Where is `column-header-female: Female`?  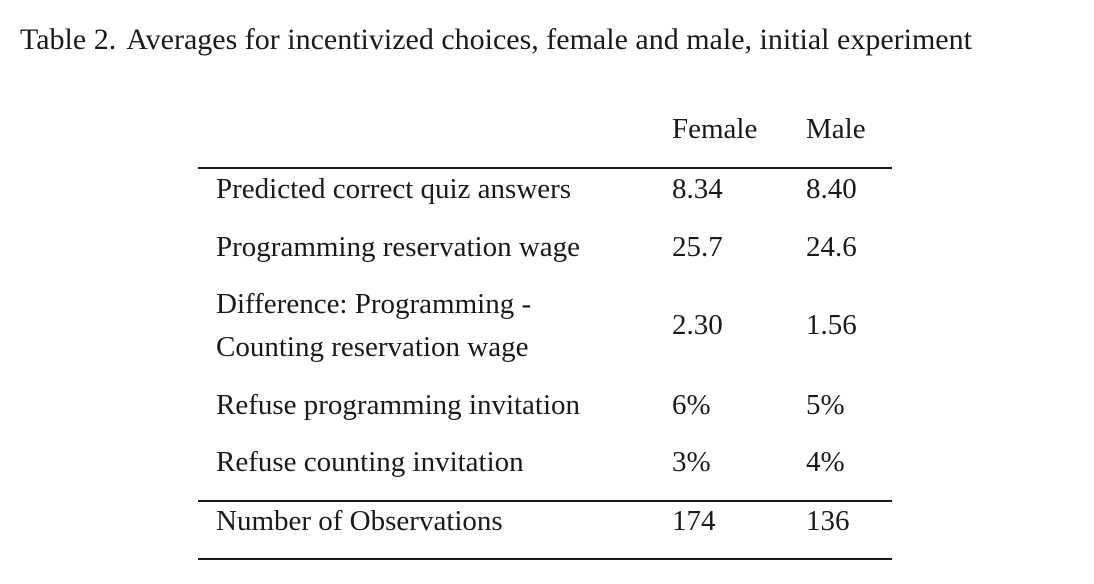 column-header-female: Female is located at coordinates (715, 129).